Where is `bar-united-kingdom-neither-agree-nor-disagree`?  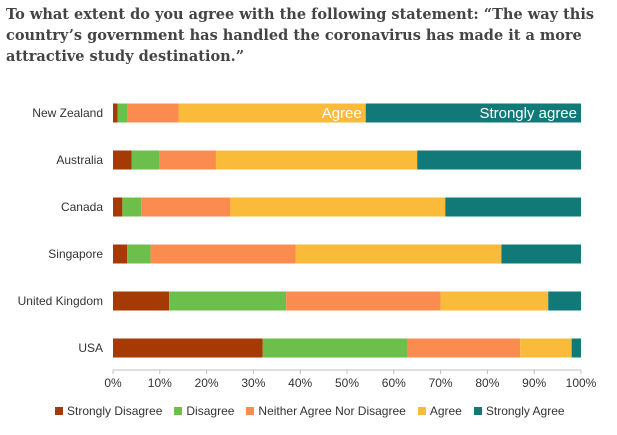 bar-united-kingdom-neither-agree-nor-disagree is located at coordinates (363, 301).